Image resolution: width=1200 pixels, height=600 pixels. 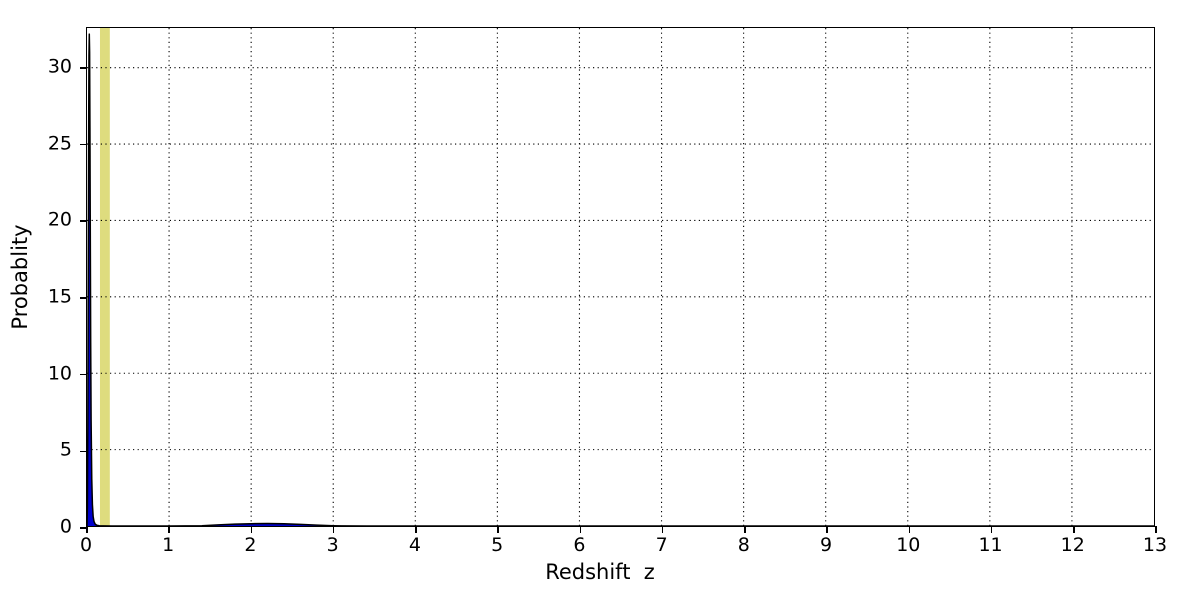 I want to click on x-tick-label: 8, so click(x=743, y=545).